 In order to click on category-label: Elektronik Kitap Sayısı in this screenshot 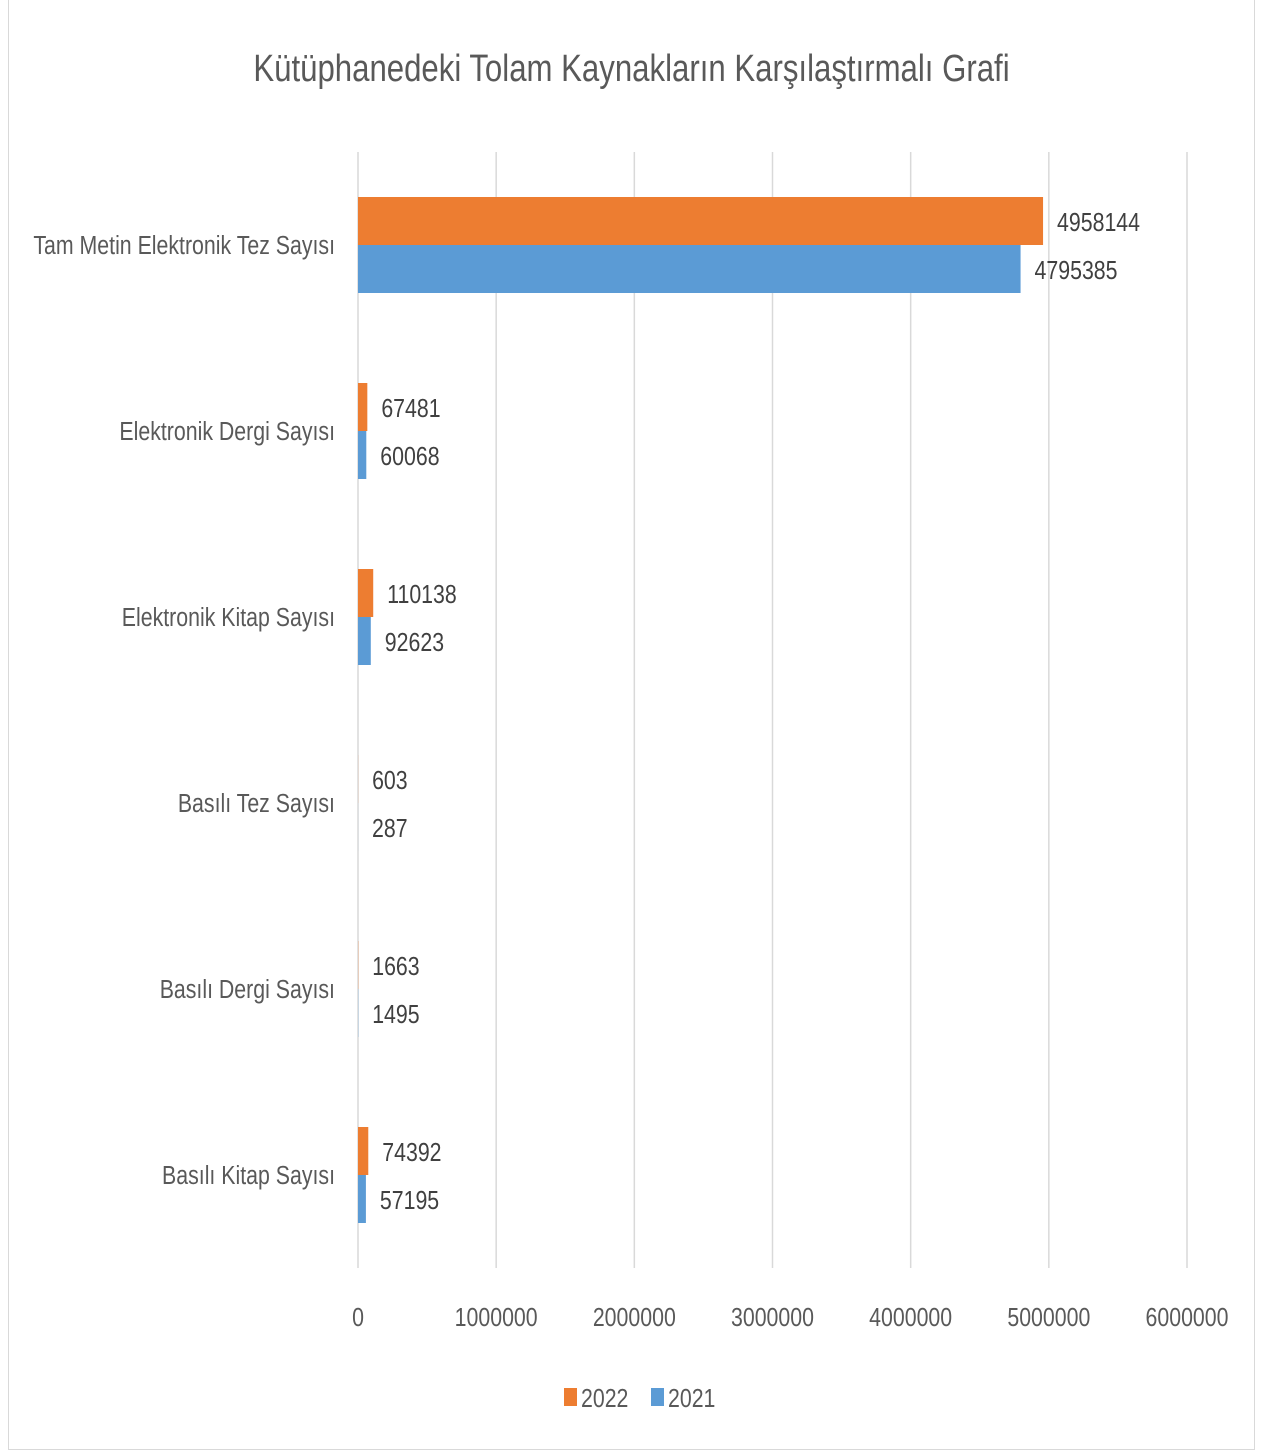, I will do `click(228, 618)`.